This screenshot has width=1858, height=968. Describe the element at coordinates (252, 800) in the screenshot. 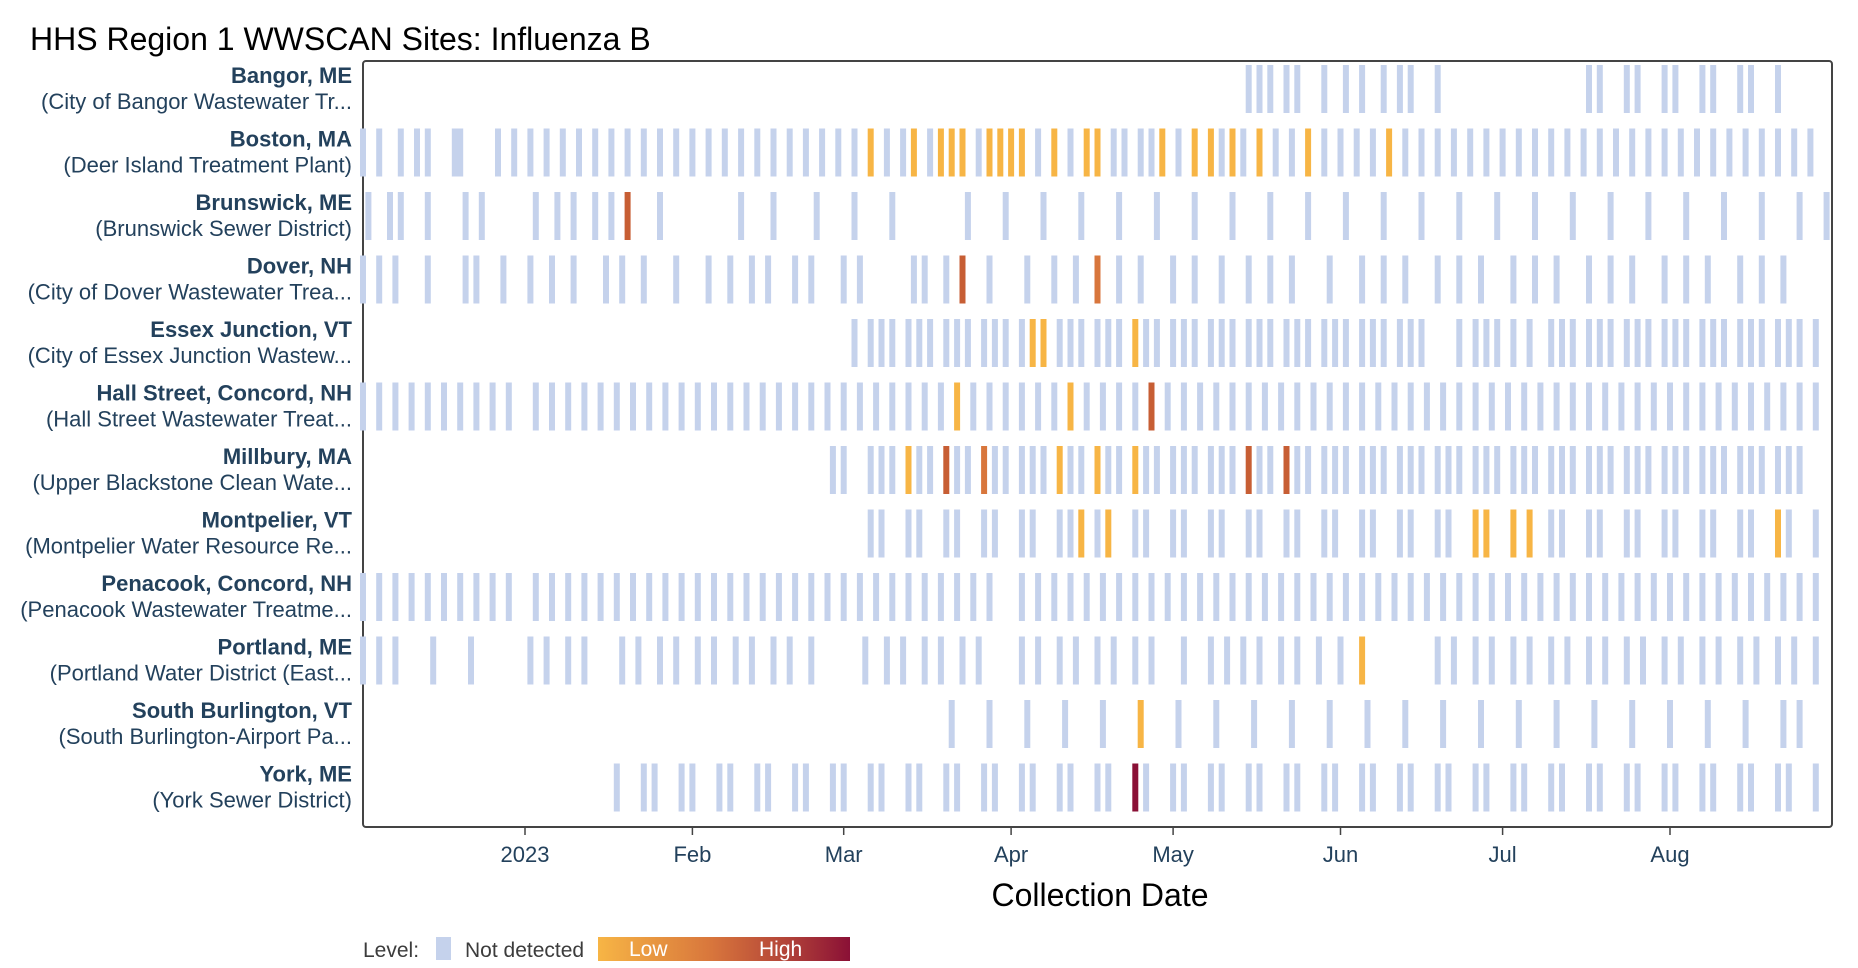

I see `site-detail: (York Sewer District)` at that location.